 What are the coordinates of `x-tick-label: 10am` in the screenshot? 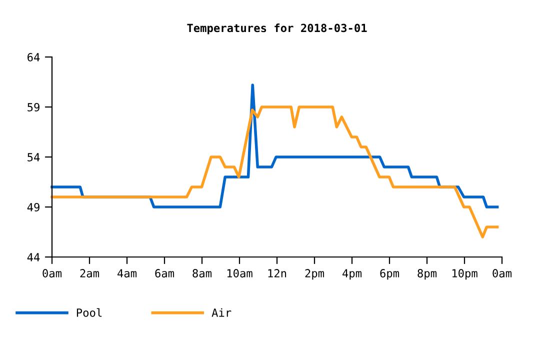 It's located at (239, 273).